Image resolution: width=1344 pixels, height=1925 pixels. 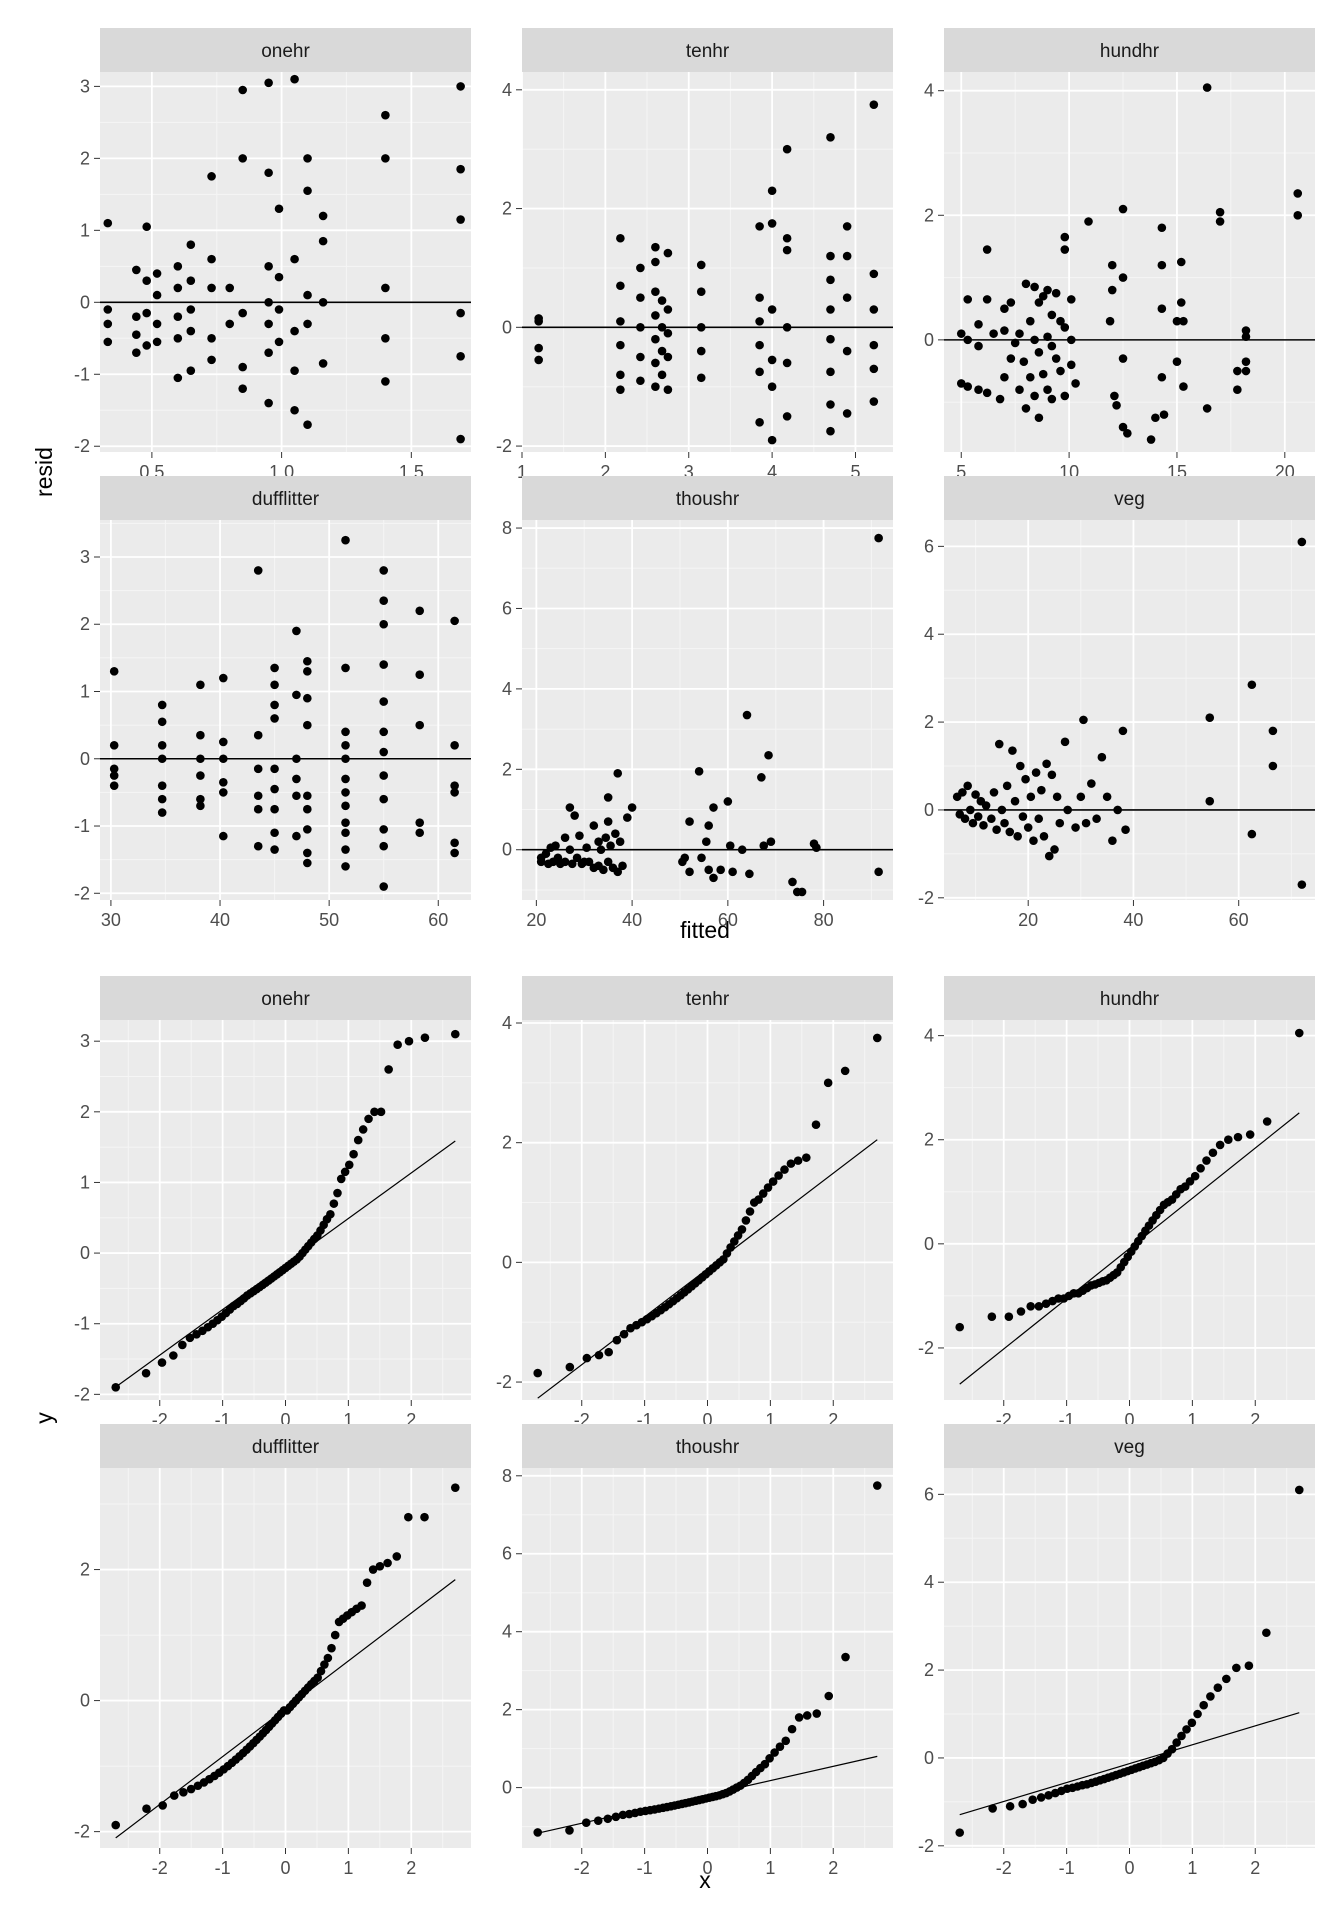 What do you see at coordinates (285, 50) in the screenshot?
I see `facet-strip-residuals-onehr` at bounding box center [285, 50].